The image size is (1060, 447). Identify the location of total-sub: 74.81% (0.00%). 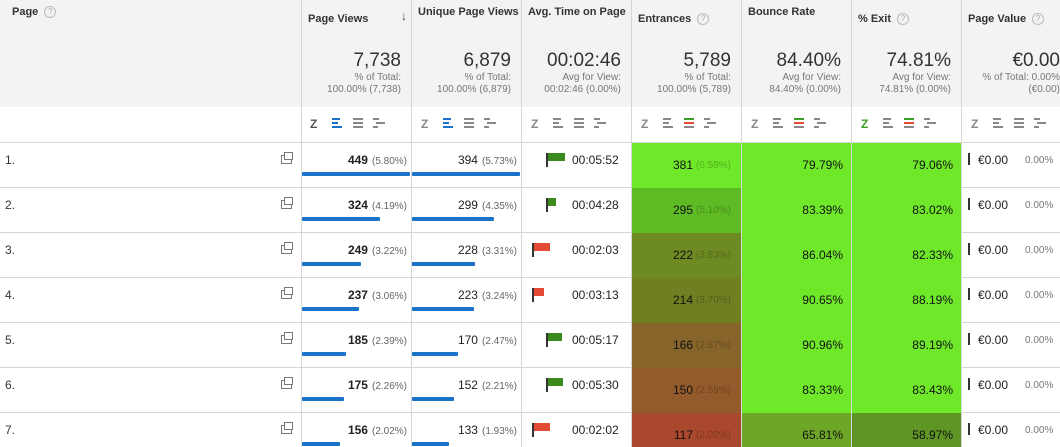
(915, 89).